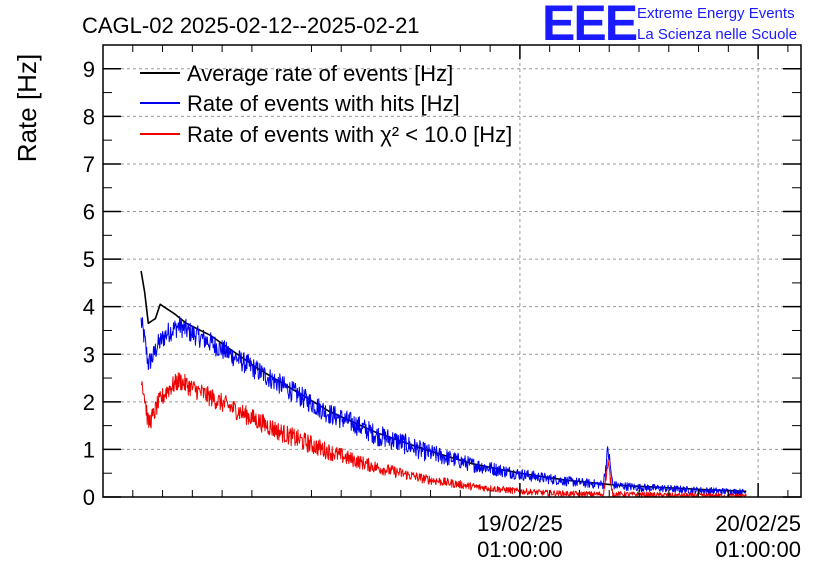  Describe the element at coordinates (89, 307) in the screenshot. I see `y-tick-label: 4` at that location.